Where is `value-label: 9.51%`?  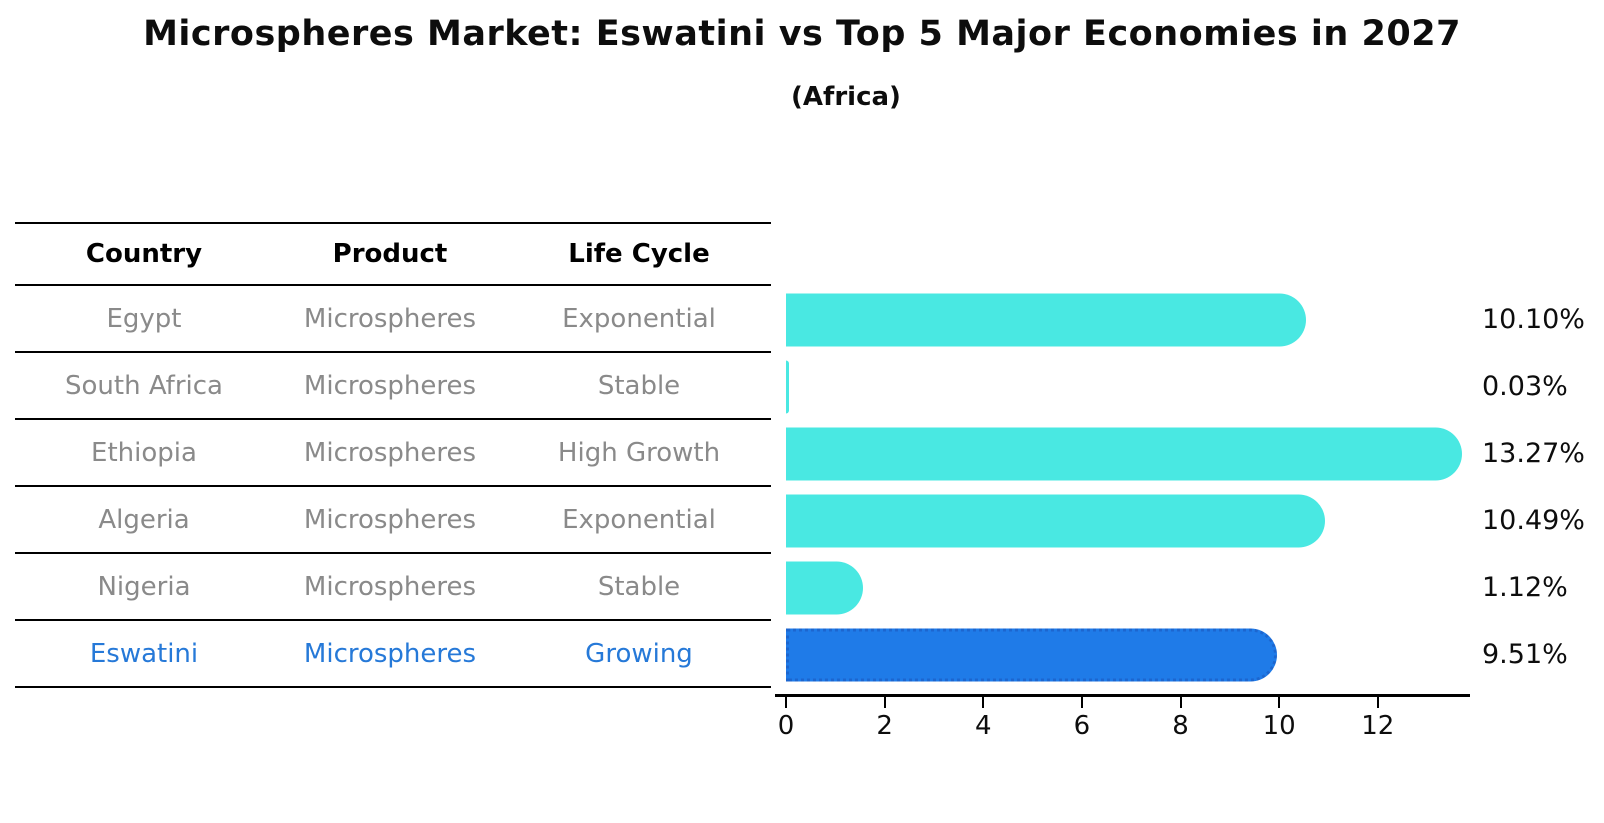
value-label: 9.51% is located at coordinates (1525, 654).